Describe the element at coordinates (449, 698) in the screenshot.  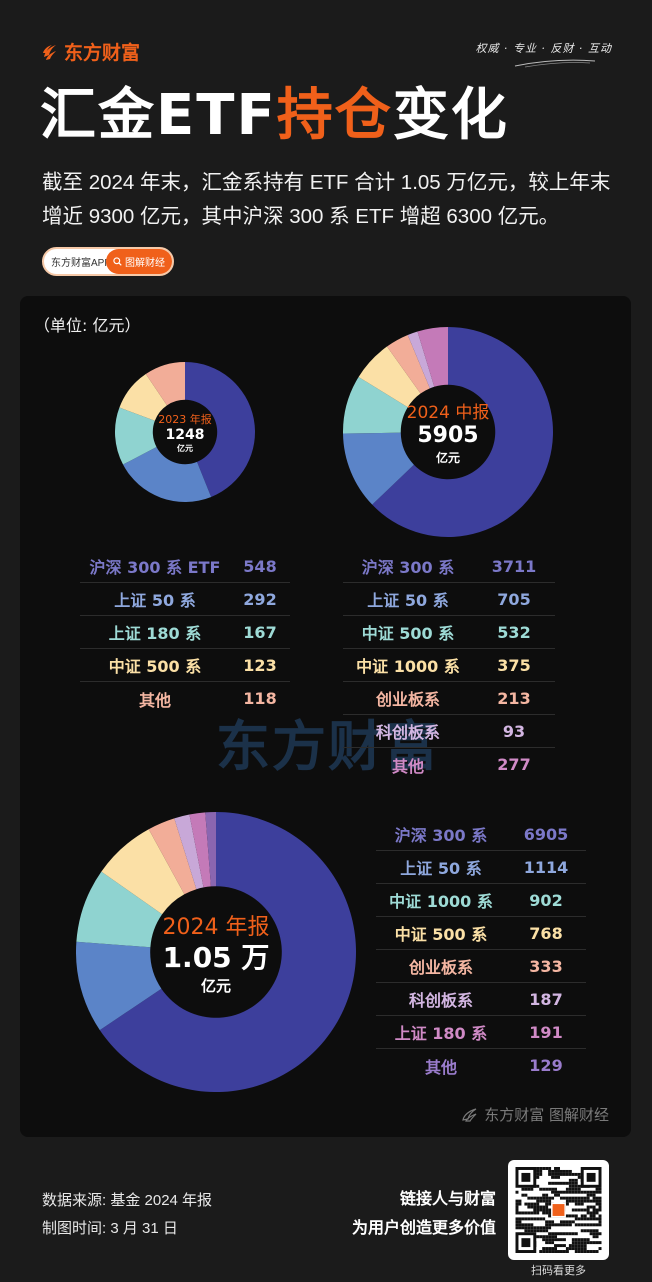
I see `table-row: 创业板系 213` at that location.